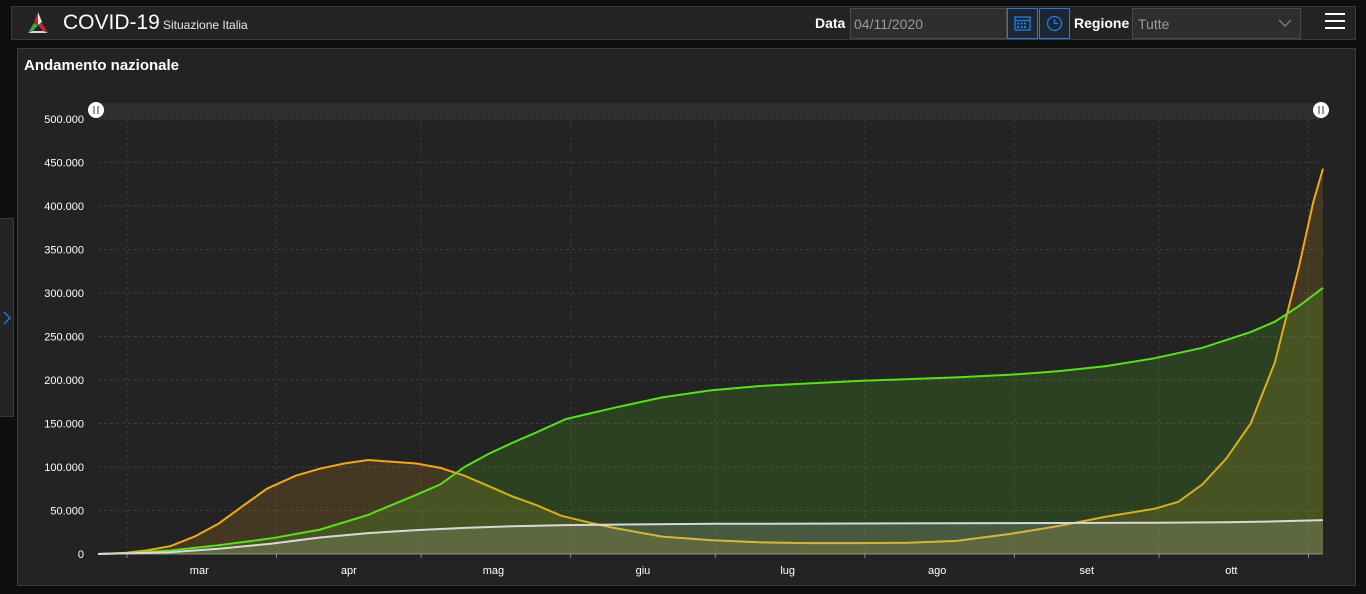  What do you see at coordinates (1102, 23) in the screenshot?
I see `region-label: Regione` at bounding box center [1102, 23].